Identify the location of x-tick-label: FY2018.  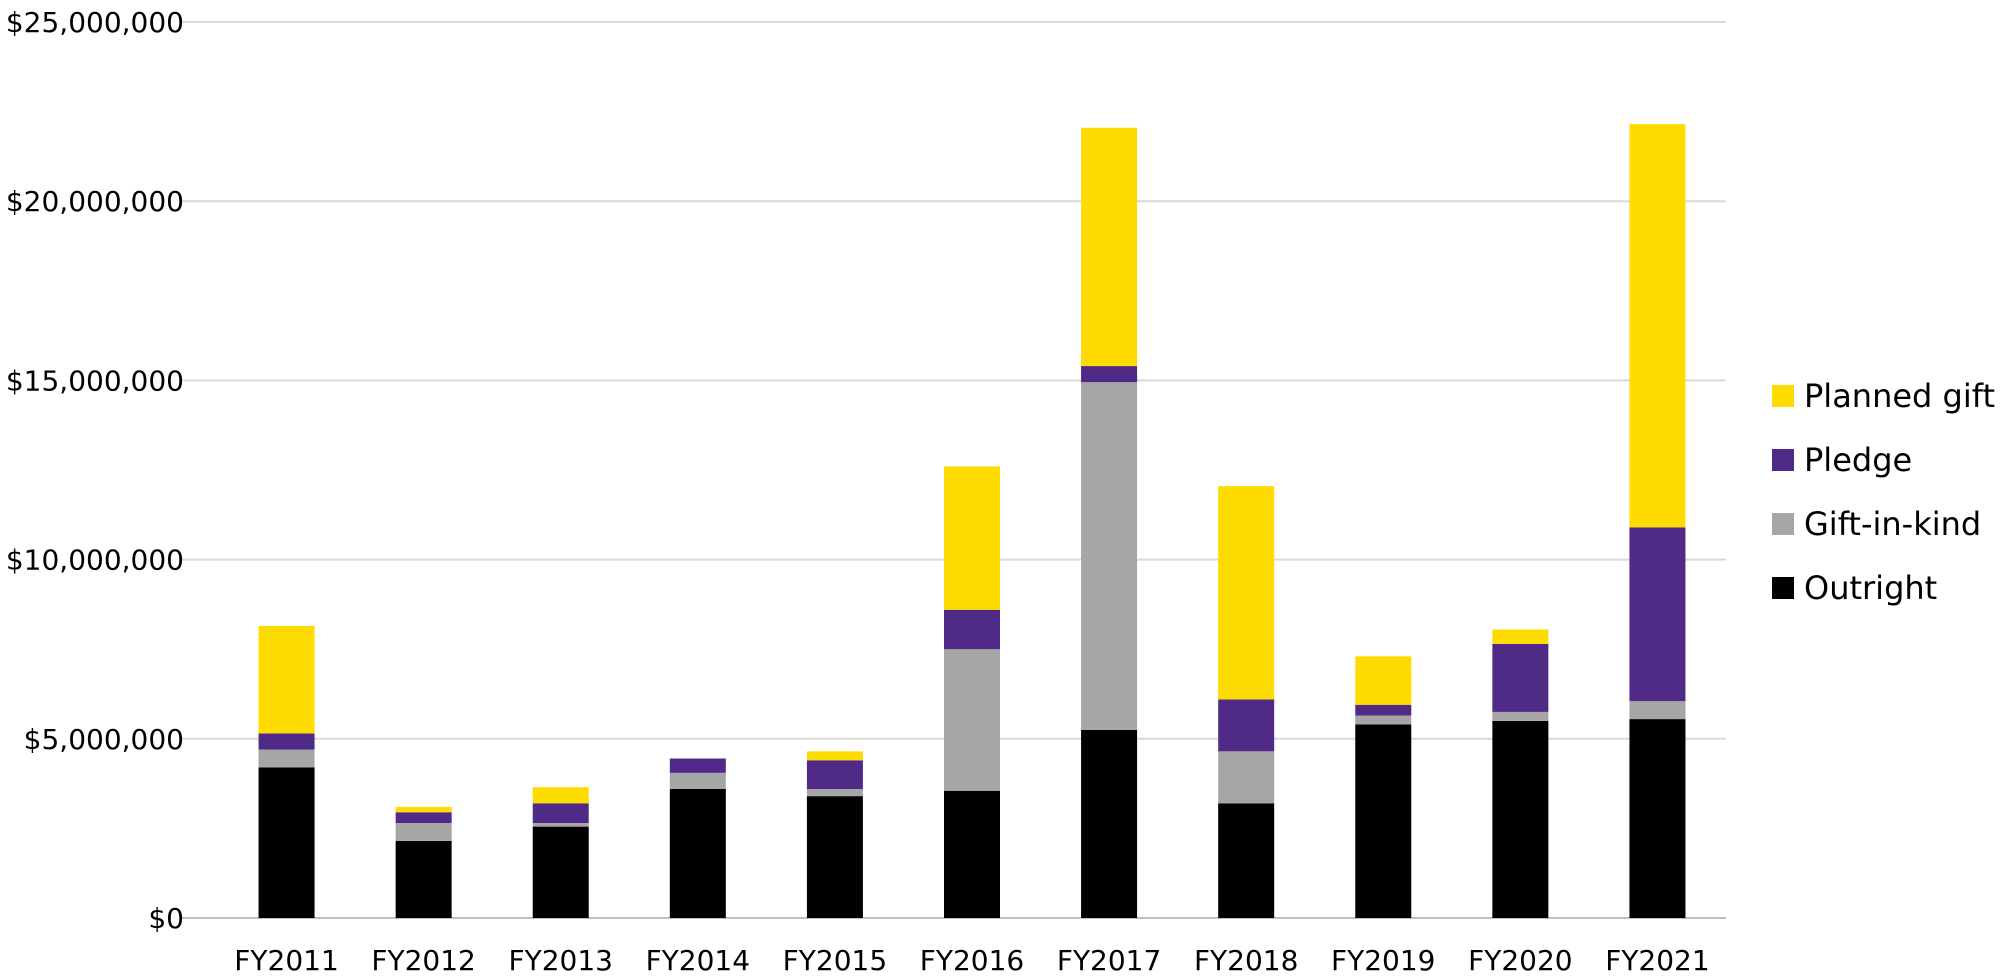
(1246, 960).